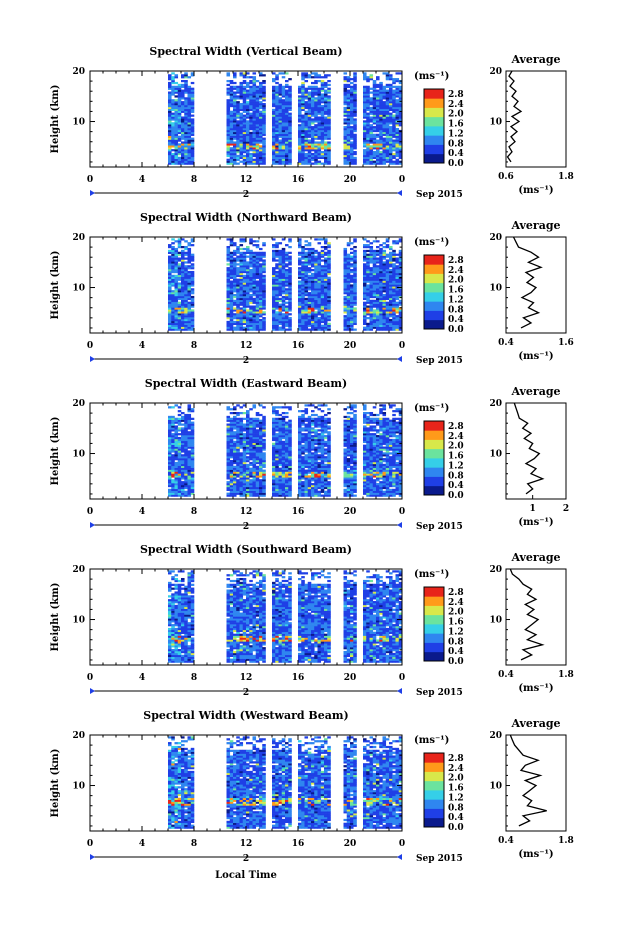 This screenshot has width=624, height=929. I want to click on y-tick-label: 10, so click(78, 123).